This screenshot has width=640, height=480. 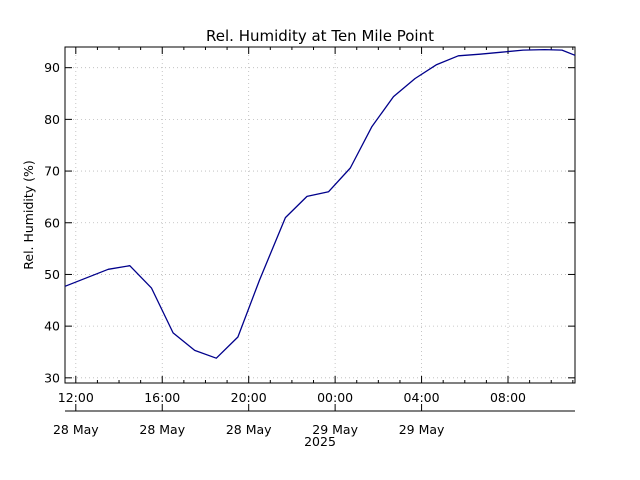 I want to click on x-tick-label-1200: 12:00, so click(x=76, y=397).